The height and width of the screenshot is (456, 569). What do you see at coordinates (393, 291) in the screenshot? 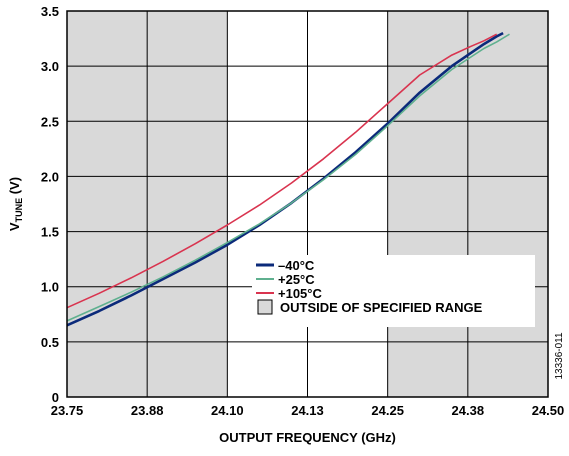
I see `legend-background` at bounding box center [393, 291].